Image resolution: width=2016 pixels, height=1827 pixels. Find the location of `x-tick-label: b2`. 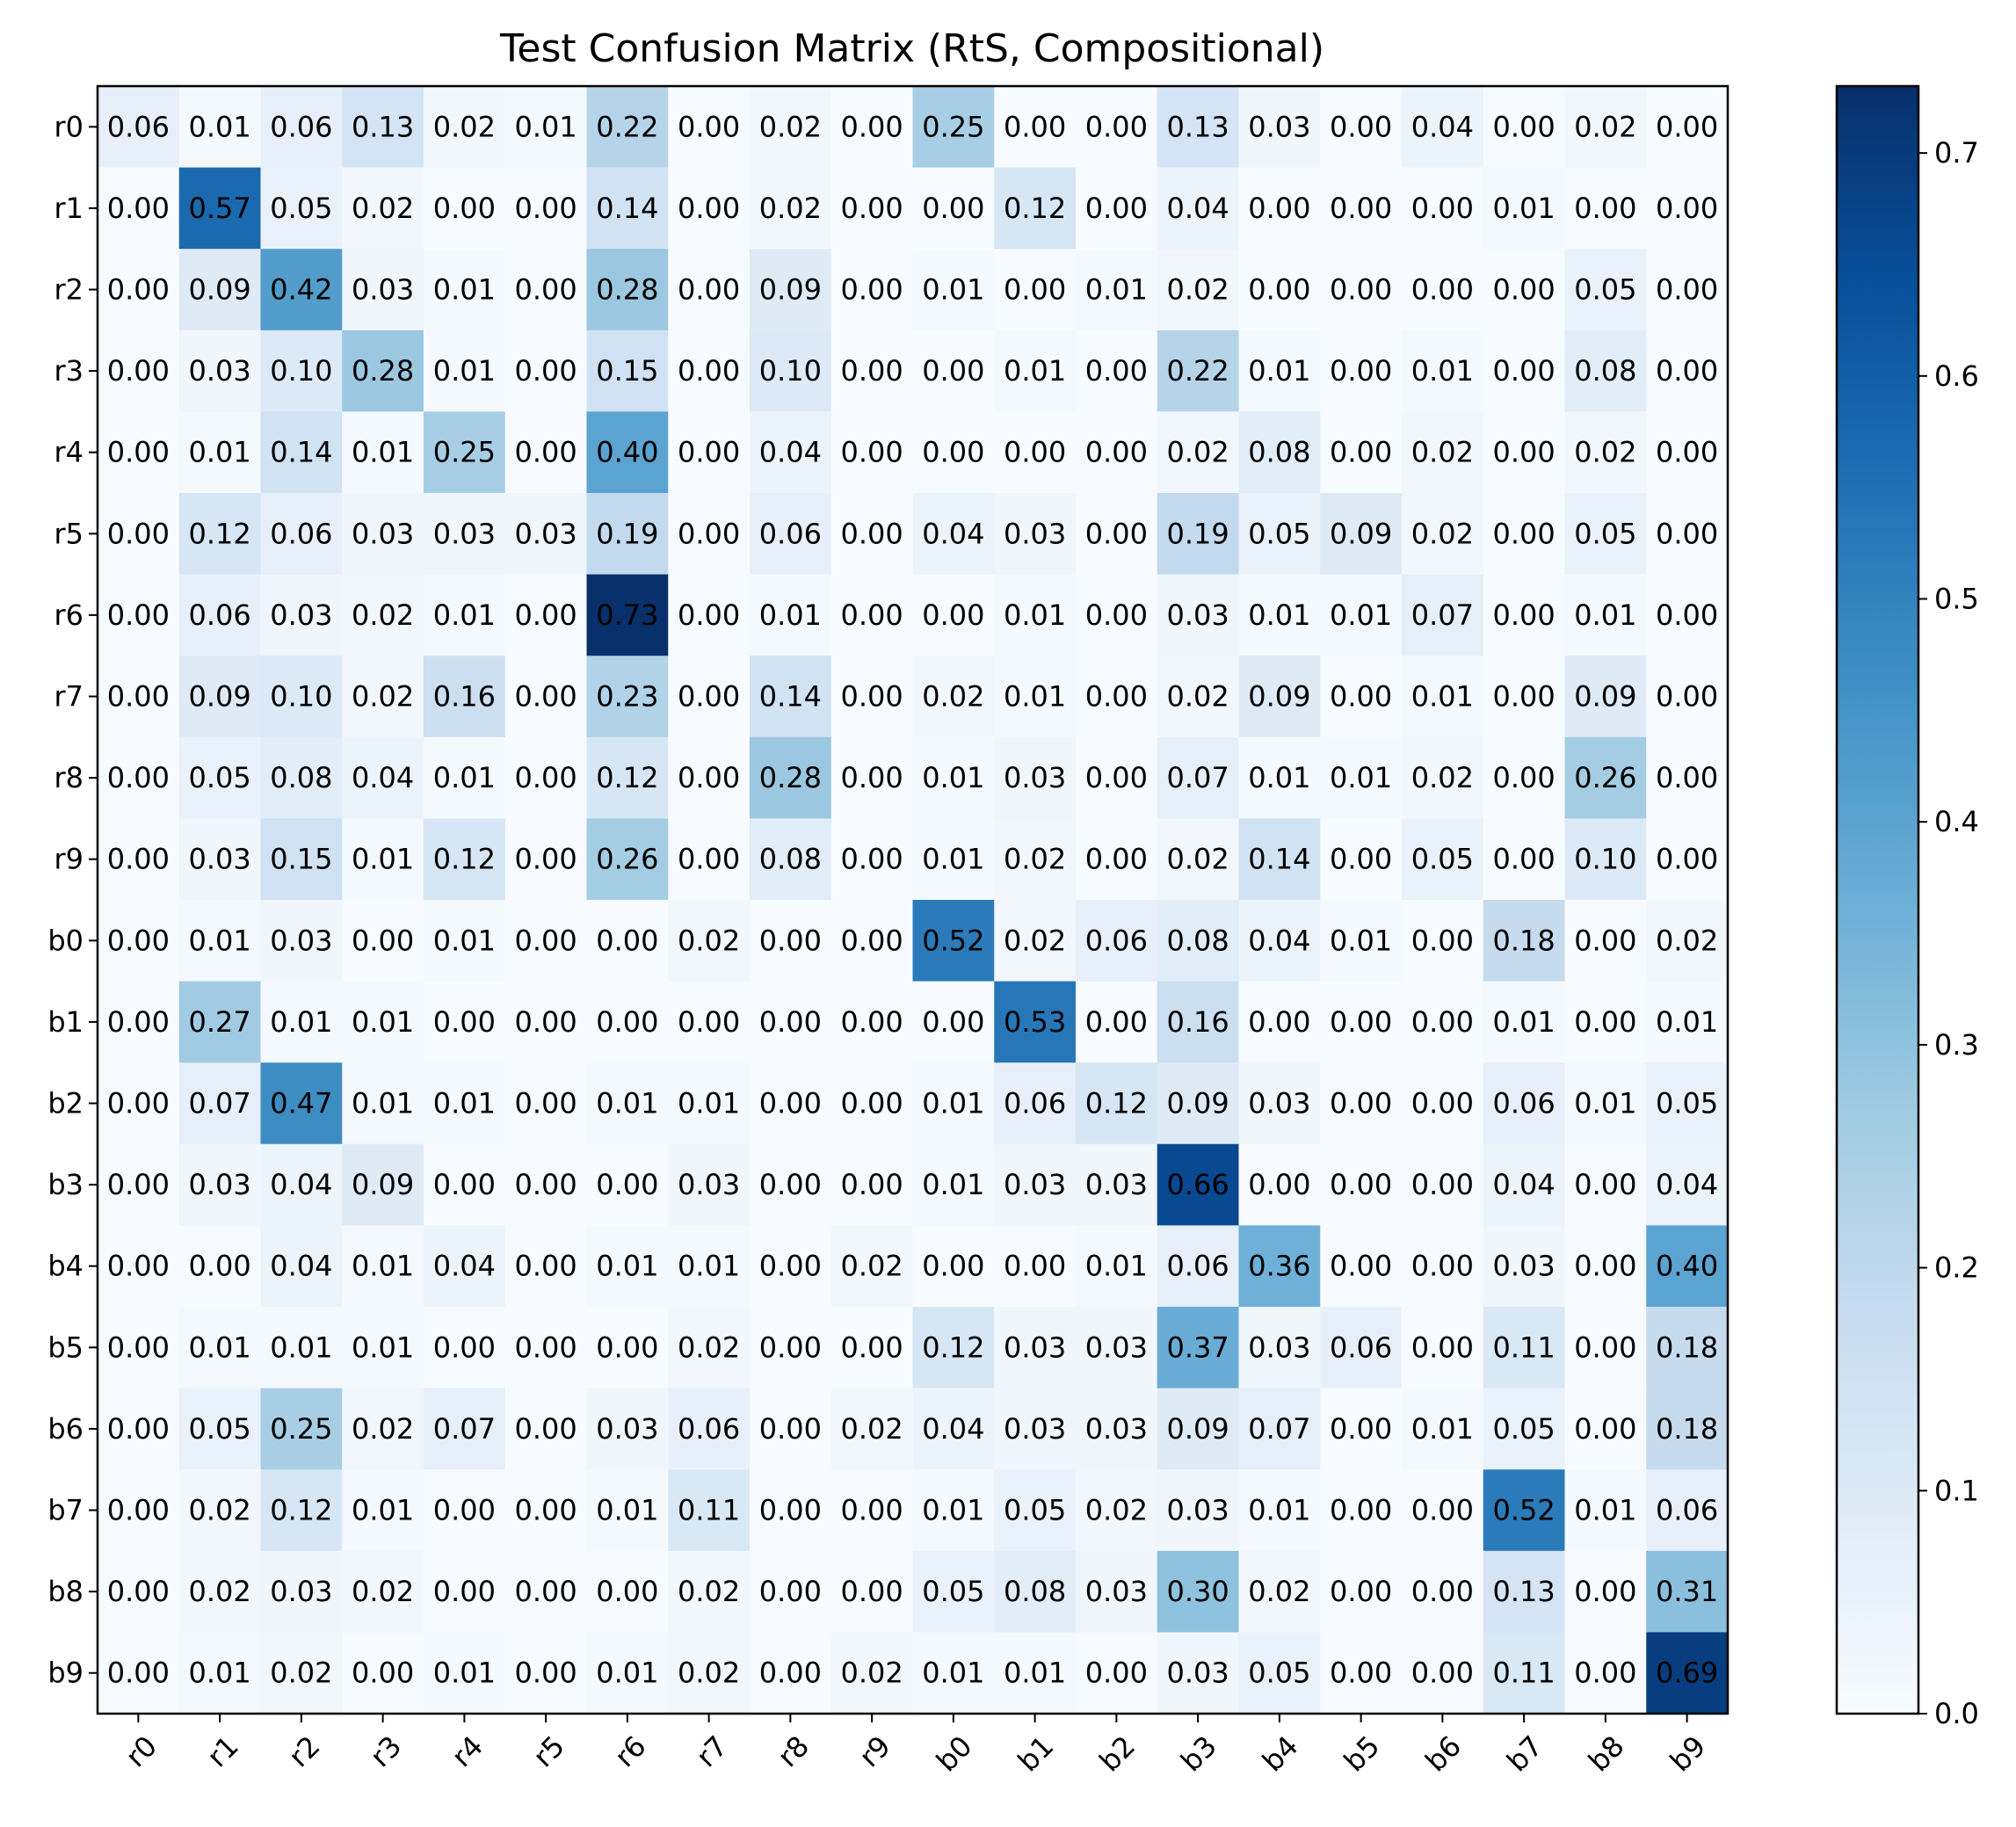

x-tick-label: b2 is located at coordinates (1117, 1754).